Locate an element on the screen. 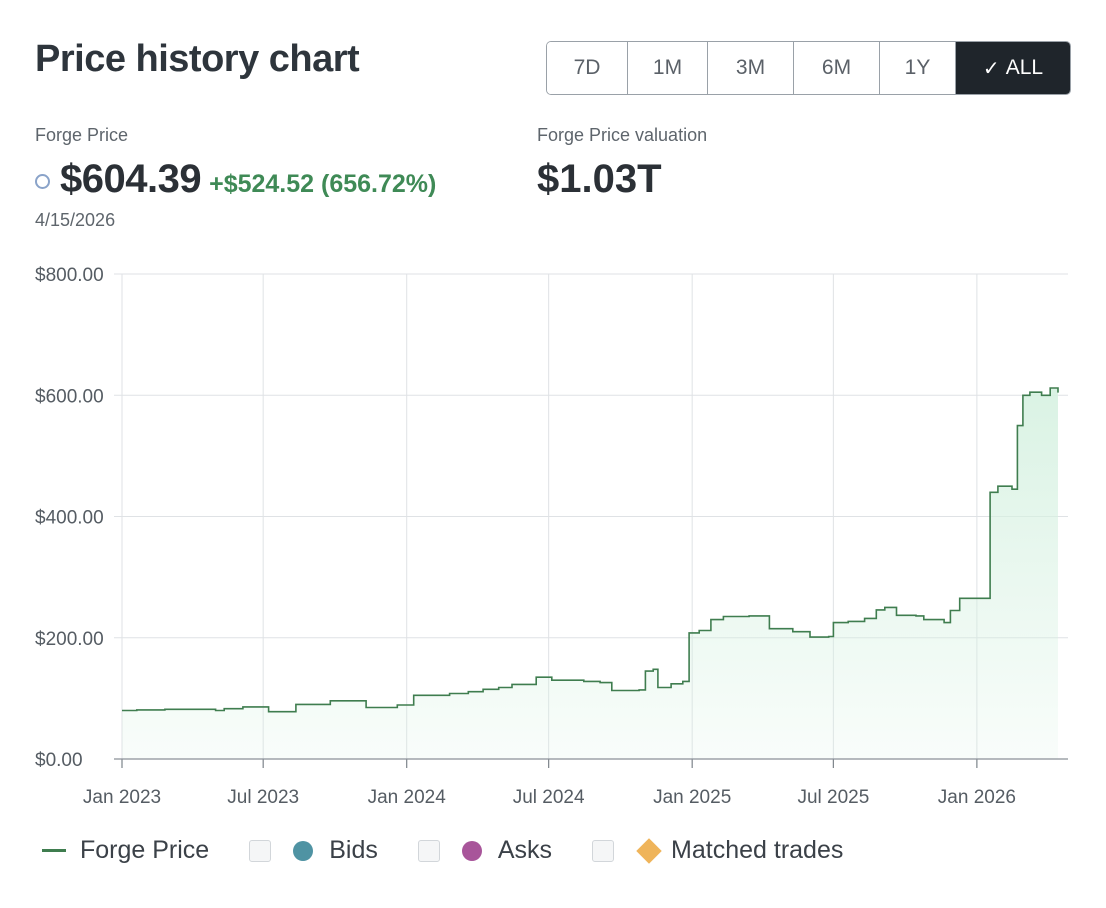 This screenshot has width=1106, height=908. y-tick-label: $600.00 is located at coordinates (69, 396).